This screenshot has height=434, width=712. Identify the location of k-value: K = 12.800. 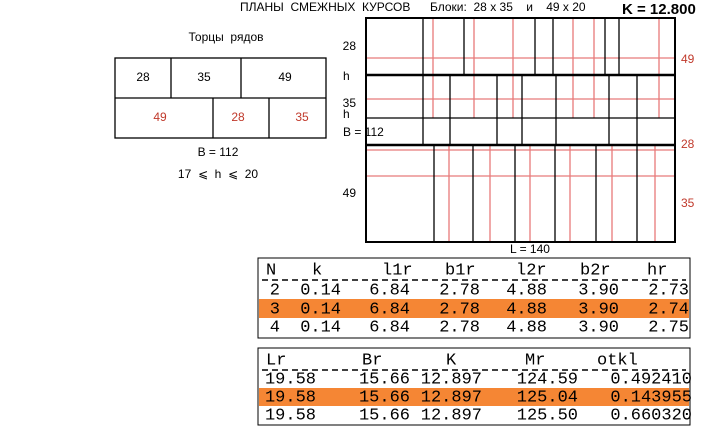
(659, 9).